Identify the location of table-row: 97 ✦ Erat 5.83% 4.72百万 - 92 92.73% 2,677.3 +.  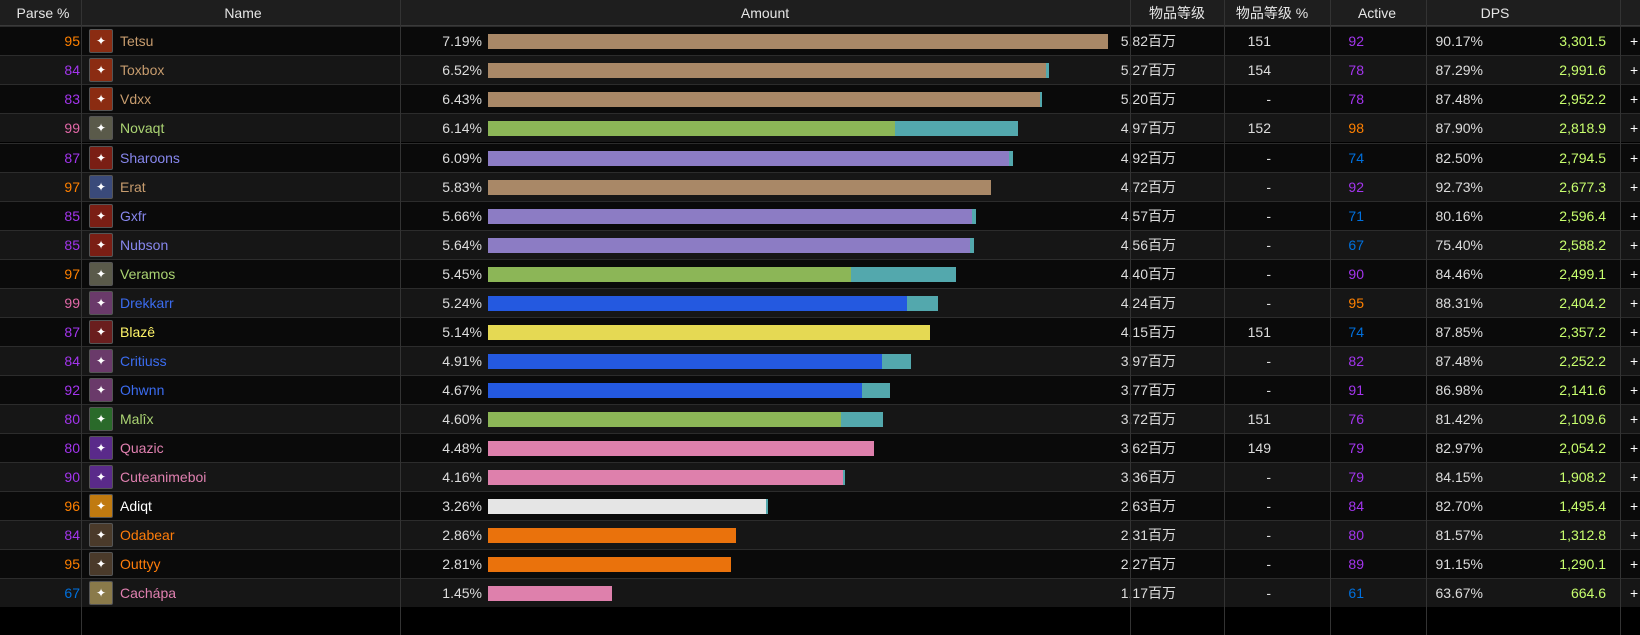
(820, 186).